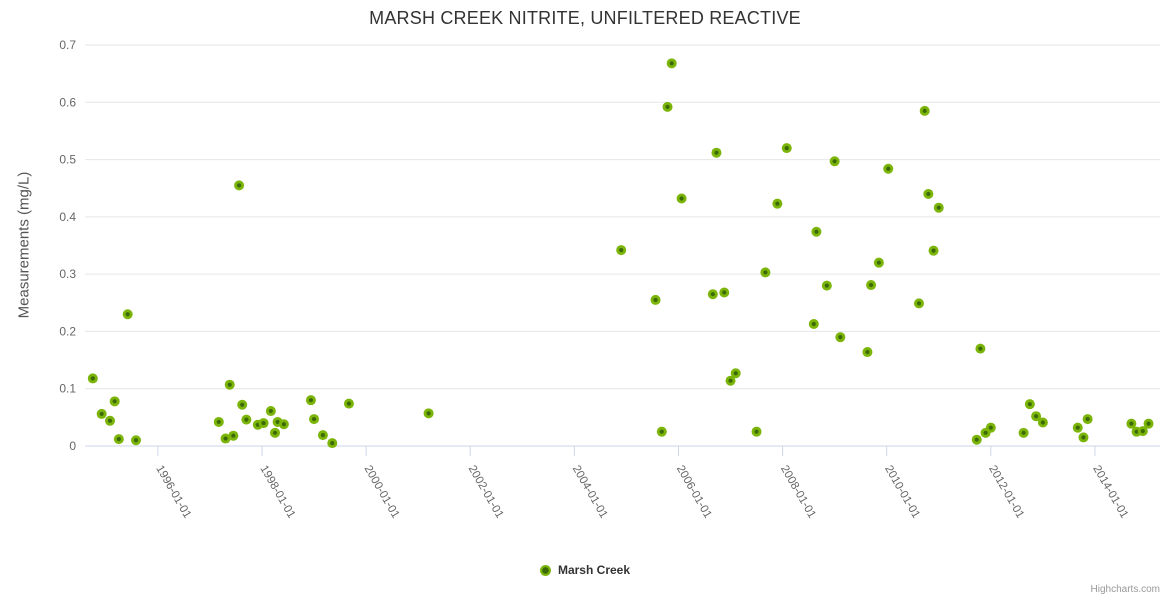  I want to click on y-axis-tick-label: 0.3, so click(67, 274).